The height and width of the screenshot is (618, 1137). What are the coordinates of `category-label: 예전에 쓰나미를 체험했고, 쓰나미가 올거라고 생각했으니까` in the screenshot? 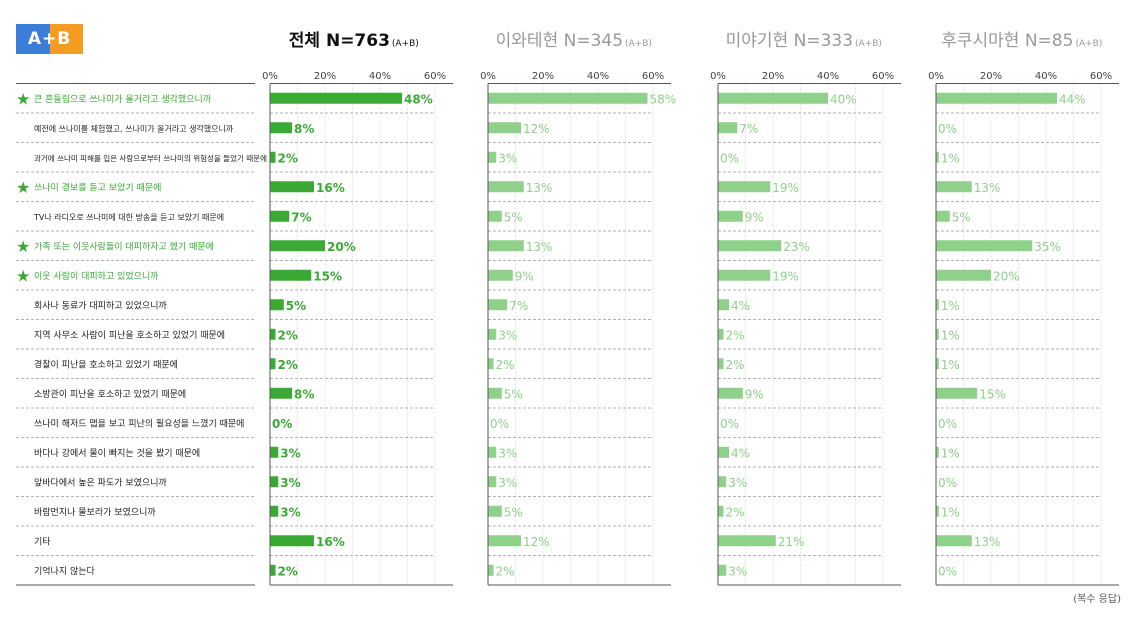 It's located at (134, 128).